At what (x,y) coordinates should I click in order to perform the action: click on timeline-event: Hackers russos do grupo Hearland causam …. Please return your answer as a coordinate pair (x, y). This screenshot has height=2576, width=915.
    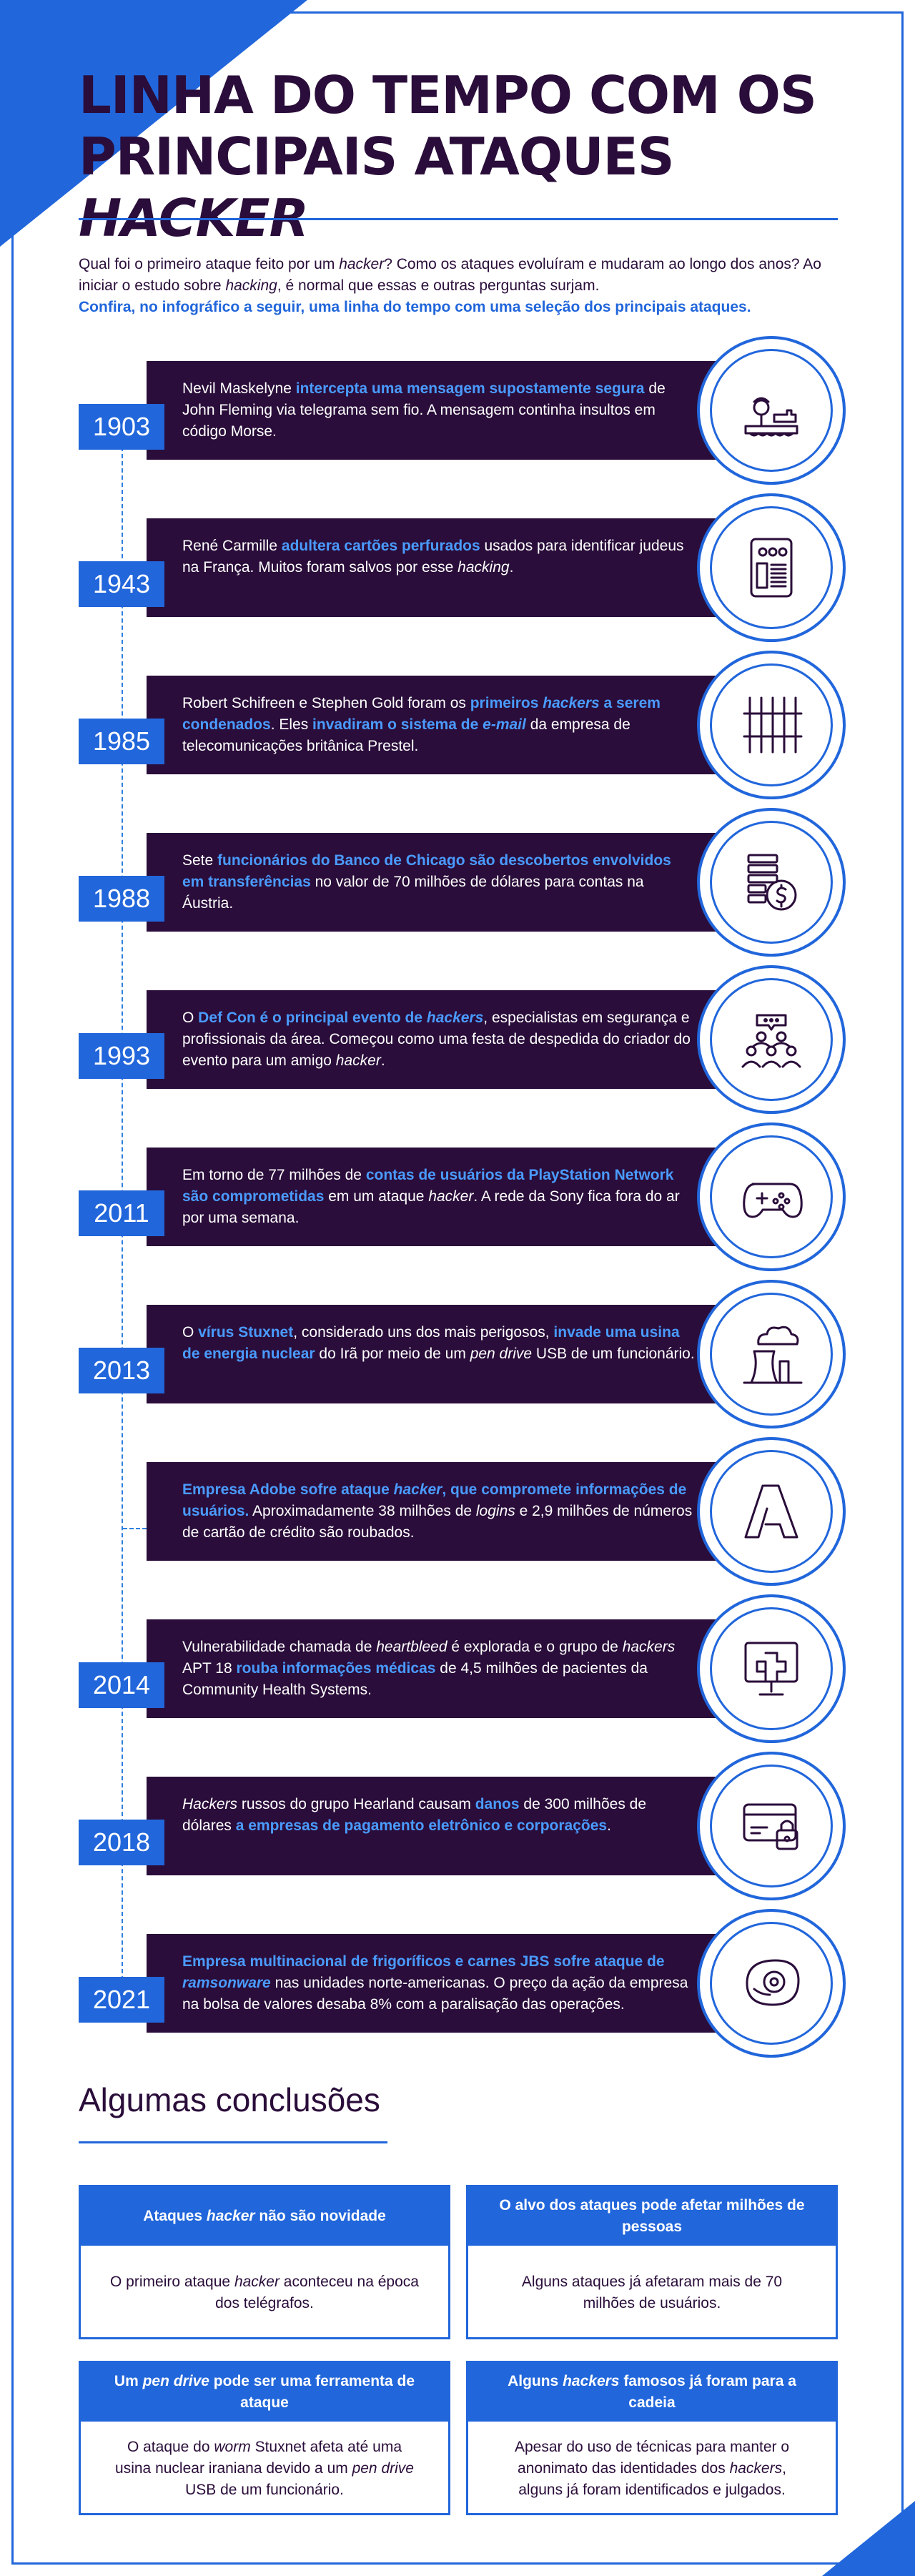
    Looking at the image, I should click on (457, 1831).